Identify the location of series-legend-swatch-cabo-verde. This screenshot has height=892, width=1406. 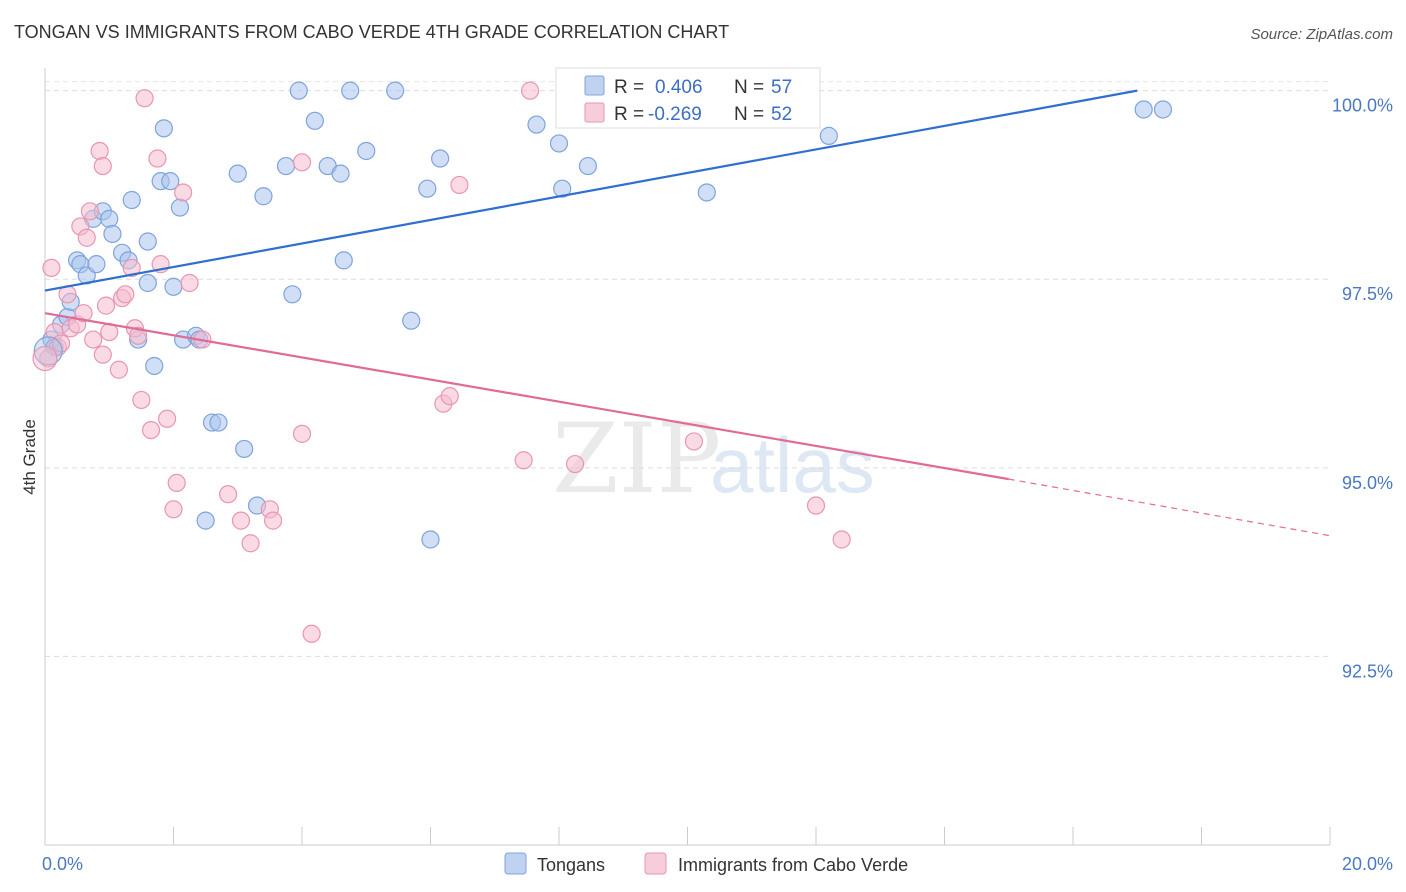
(655, 863).